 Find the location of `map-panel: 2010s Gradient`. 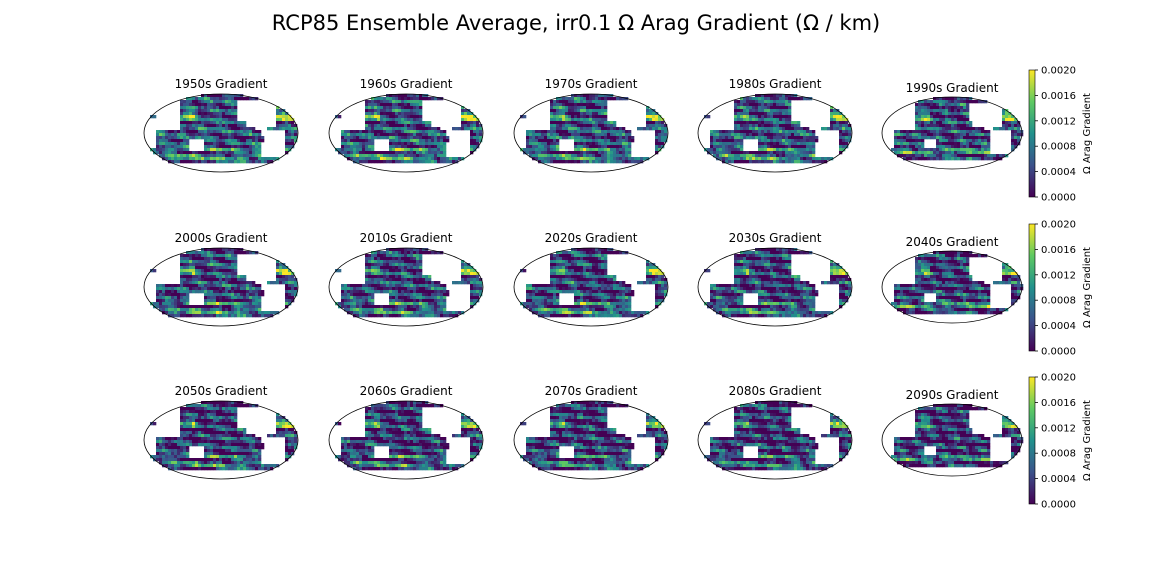

map-panel: 2010s Gradient is located at coordinates (406, 279).